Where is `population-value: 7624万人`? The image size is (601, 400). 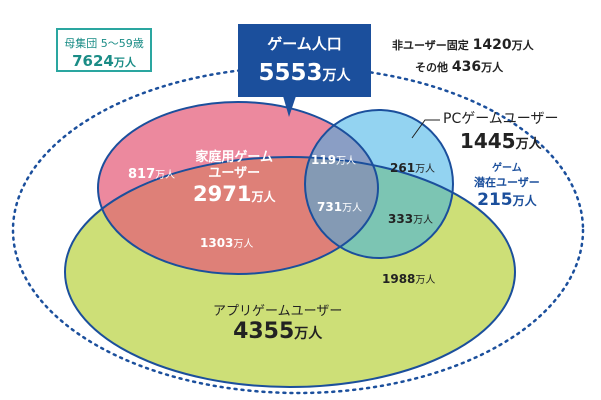 population-value: 7624万人 is located at coordinates (104, 61).